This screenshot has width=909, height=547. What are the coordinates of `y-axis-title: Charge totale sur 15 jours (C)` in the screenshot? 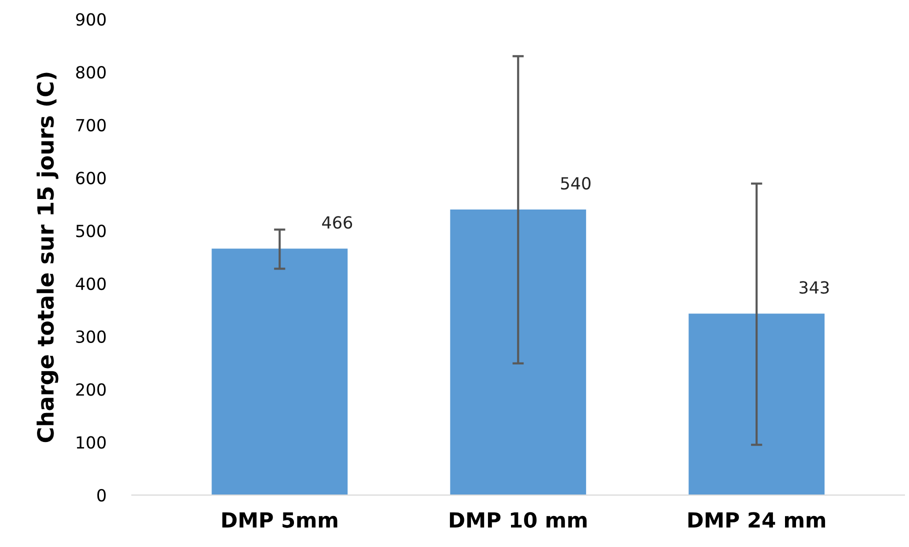 It's located at (47, 257).